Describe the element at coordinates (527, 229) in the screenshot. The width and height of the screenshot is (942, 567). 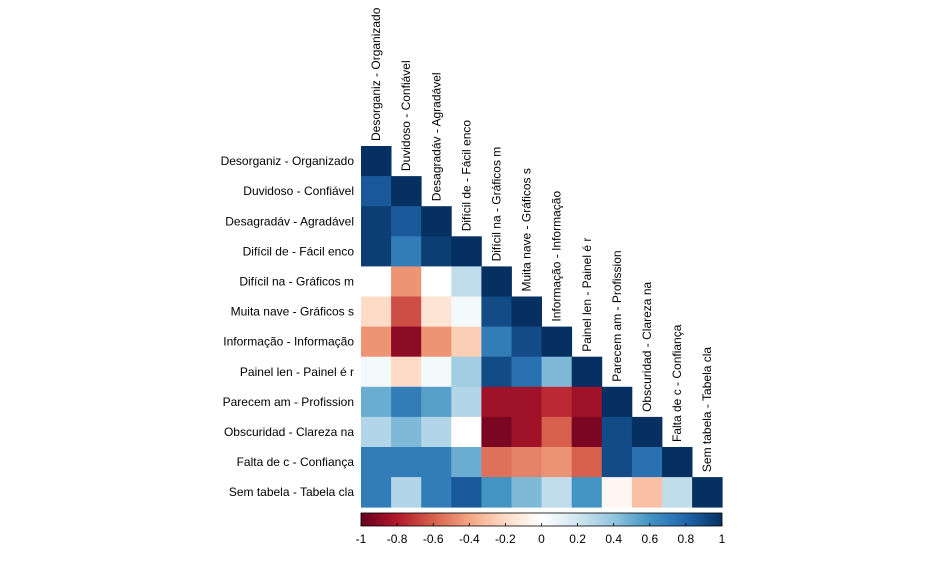
I see `column-label: Muita nave - Gráficos s` at that location.